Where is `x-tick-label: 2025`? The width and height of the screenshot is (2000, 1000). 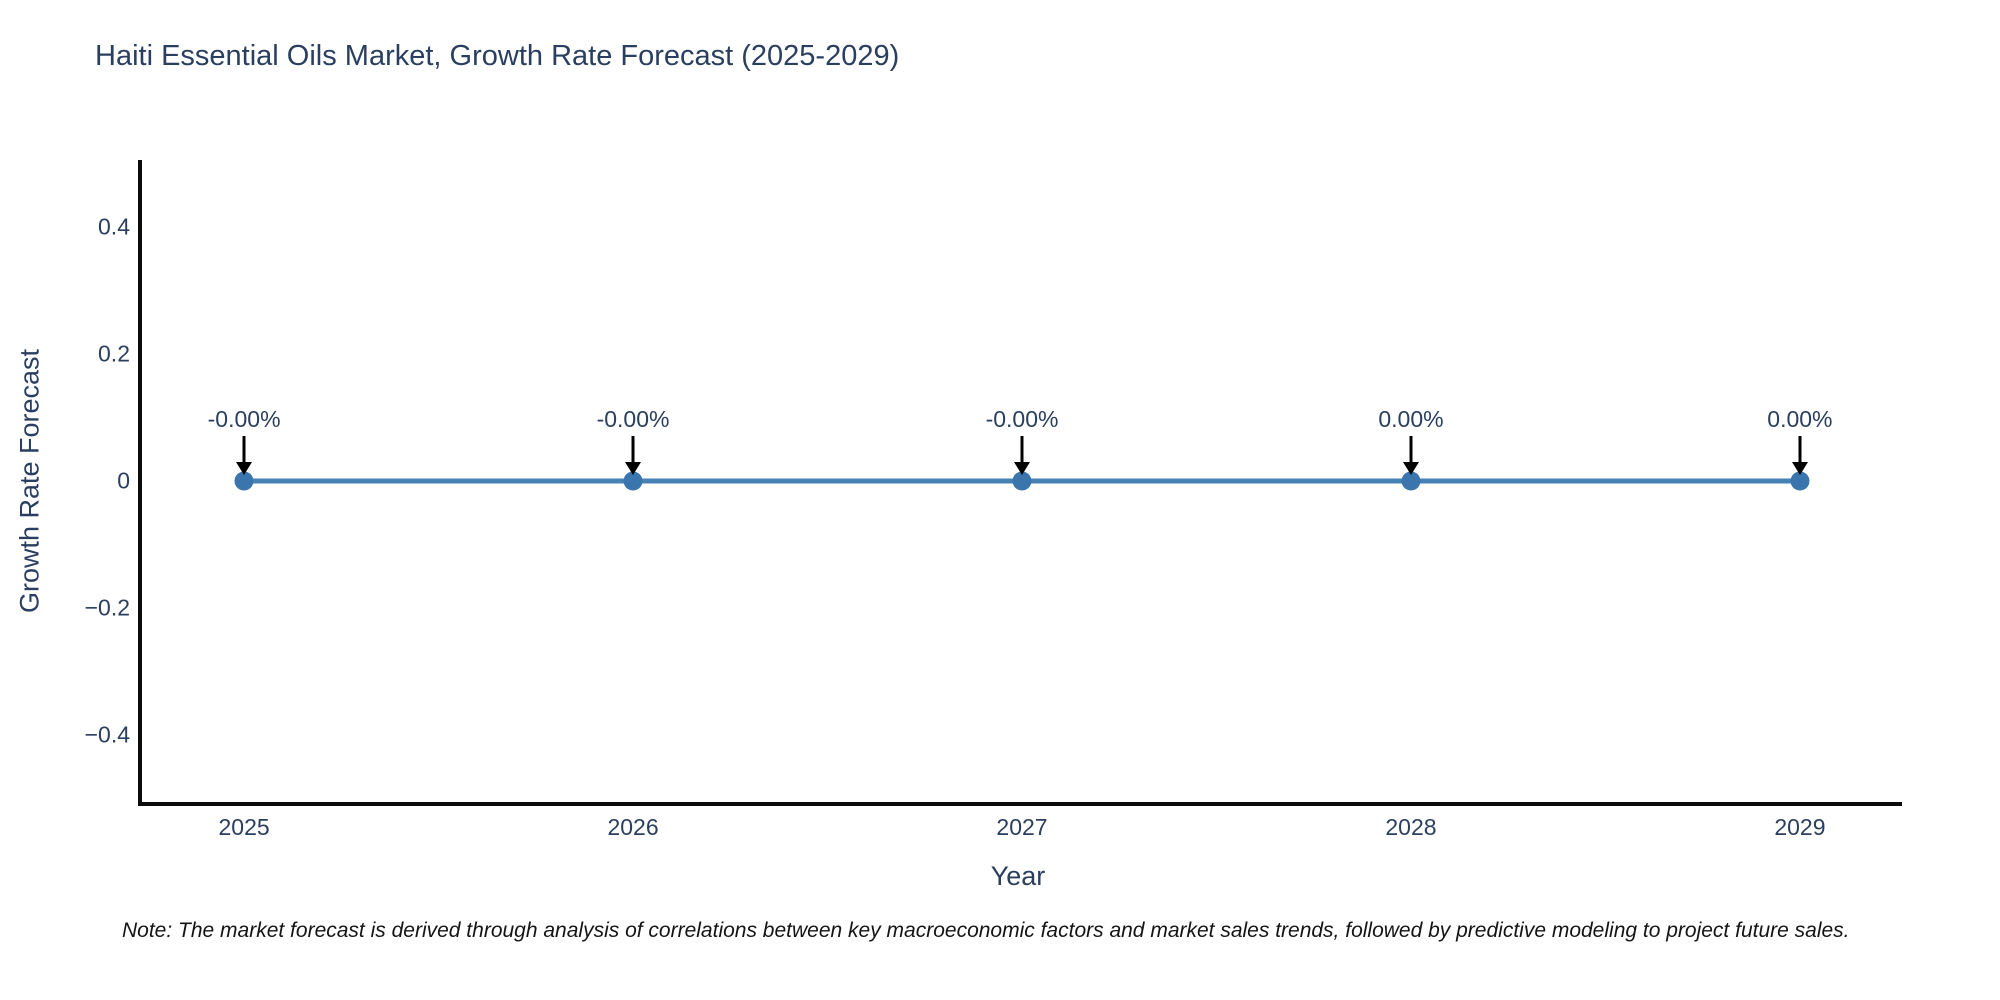
x-tick-label: 2025 is located at coordinates (244, 827).